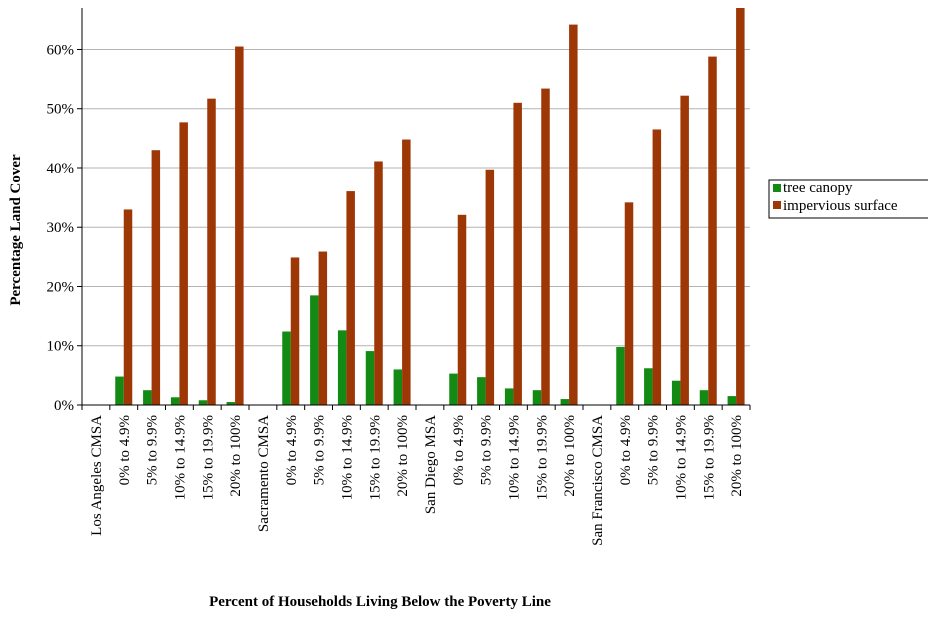  What do you see at coordinates (777, 205) in the screenshot?
I see `legend-swatch-impervious-surface` at bounding box center [777, 205].